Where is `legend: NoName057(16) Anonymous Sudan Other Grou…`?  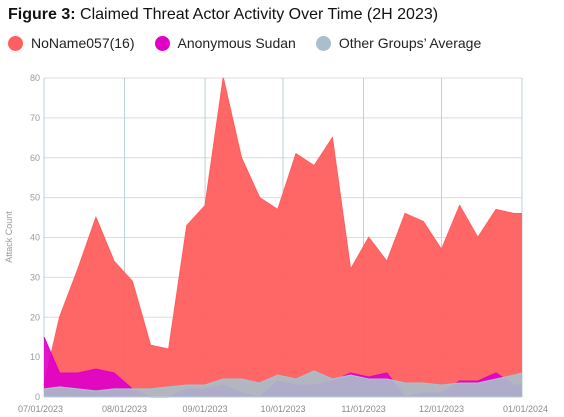
legend: NoName057(16) Anonymous Sudan Other Grou… is located at coordinates (254, 43).